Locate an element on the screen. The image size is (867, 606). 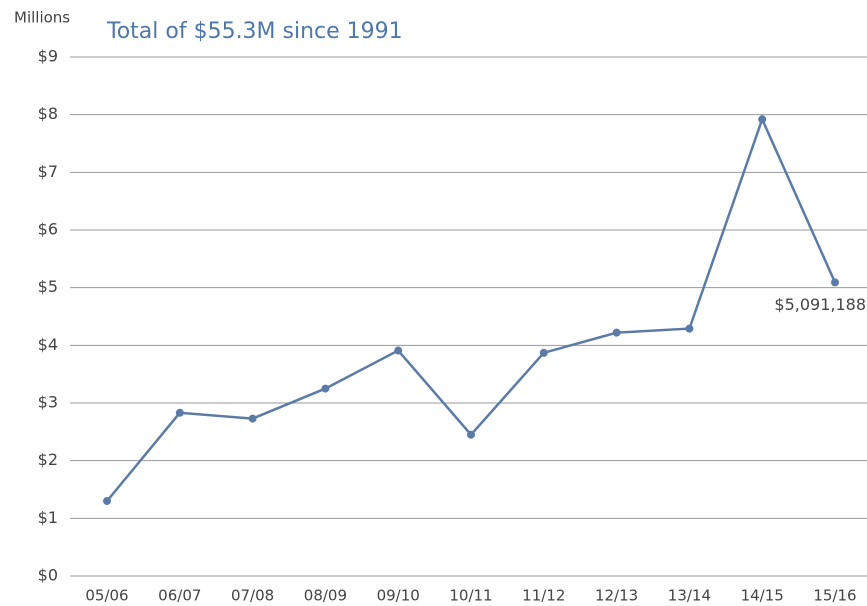
x-tick-label: 15/16 is located at coordinates (834, 596).